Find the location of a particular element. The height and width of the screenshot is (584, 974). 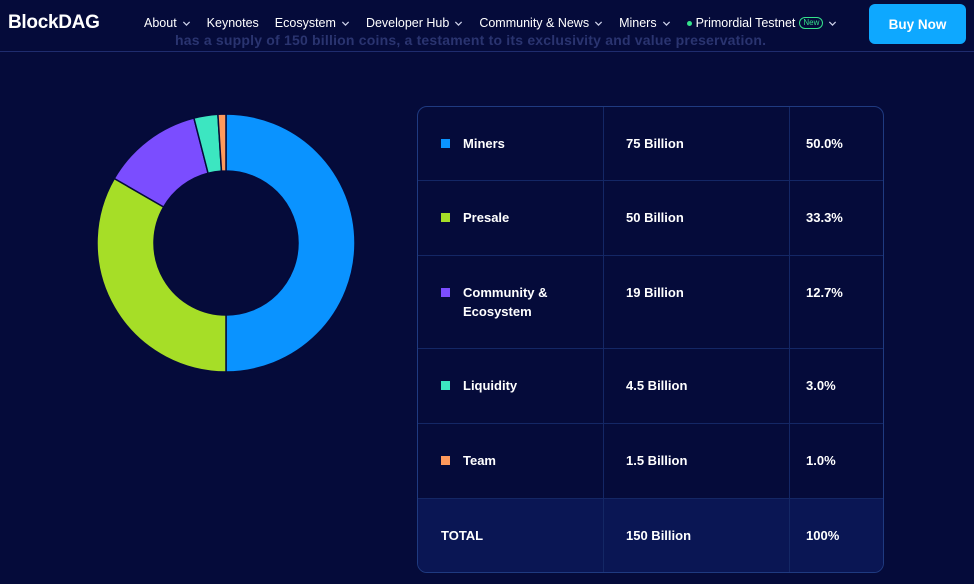

name-cell: TOTAL is located at coordinates (511, 535).